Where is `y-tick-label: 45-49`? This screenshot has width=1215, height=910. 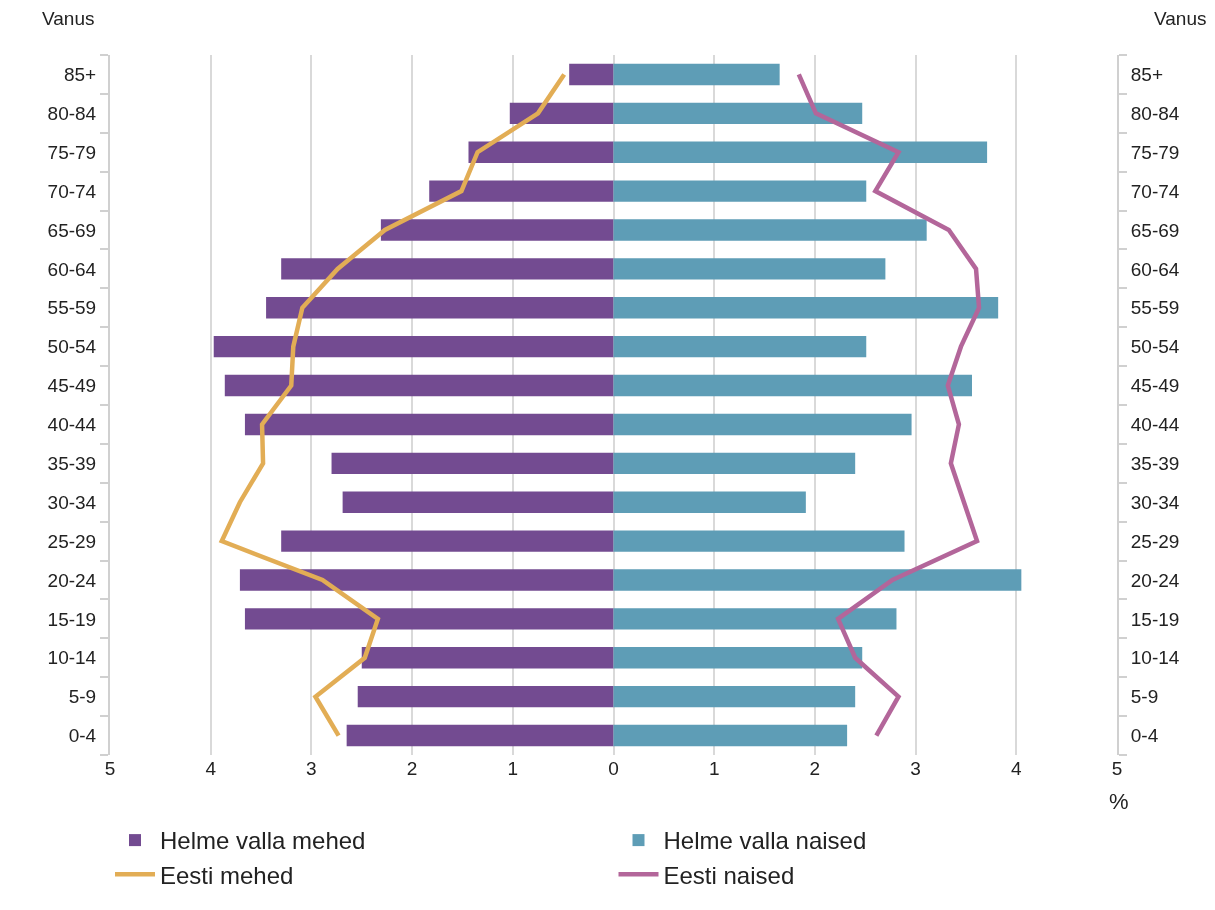
y-tick-label: 45-49 is located at coordinates (72, 386).